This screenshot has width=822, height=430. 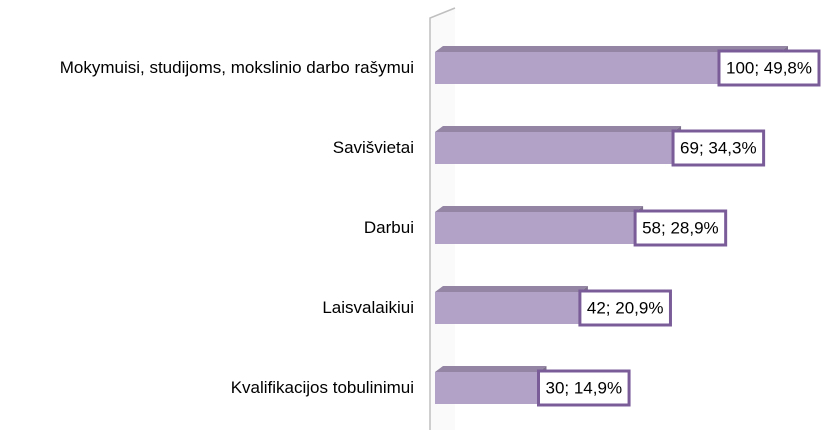 What do you see at coordinates (388, 227) in the screenshot?
I see `category-text: Darbui` at bounding box center [388, 227].